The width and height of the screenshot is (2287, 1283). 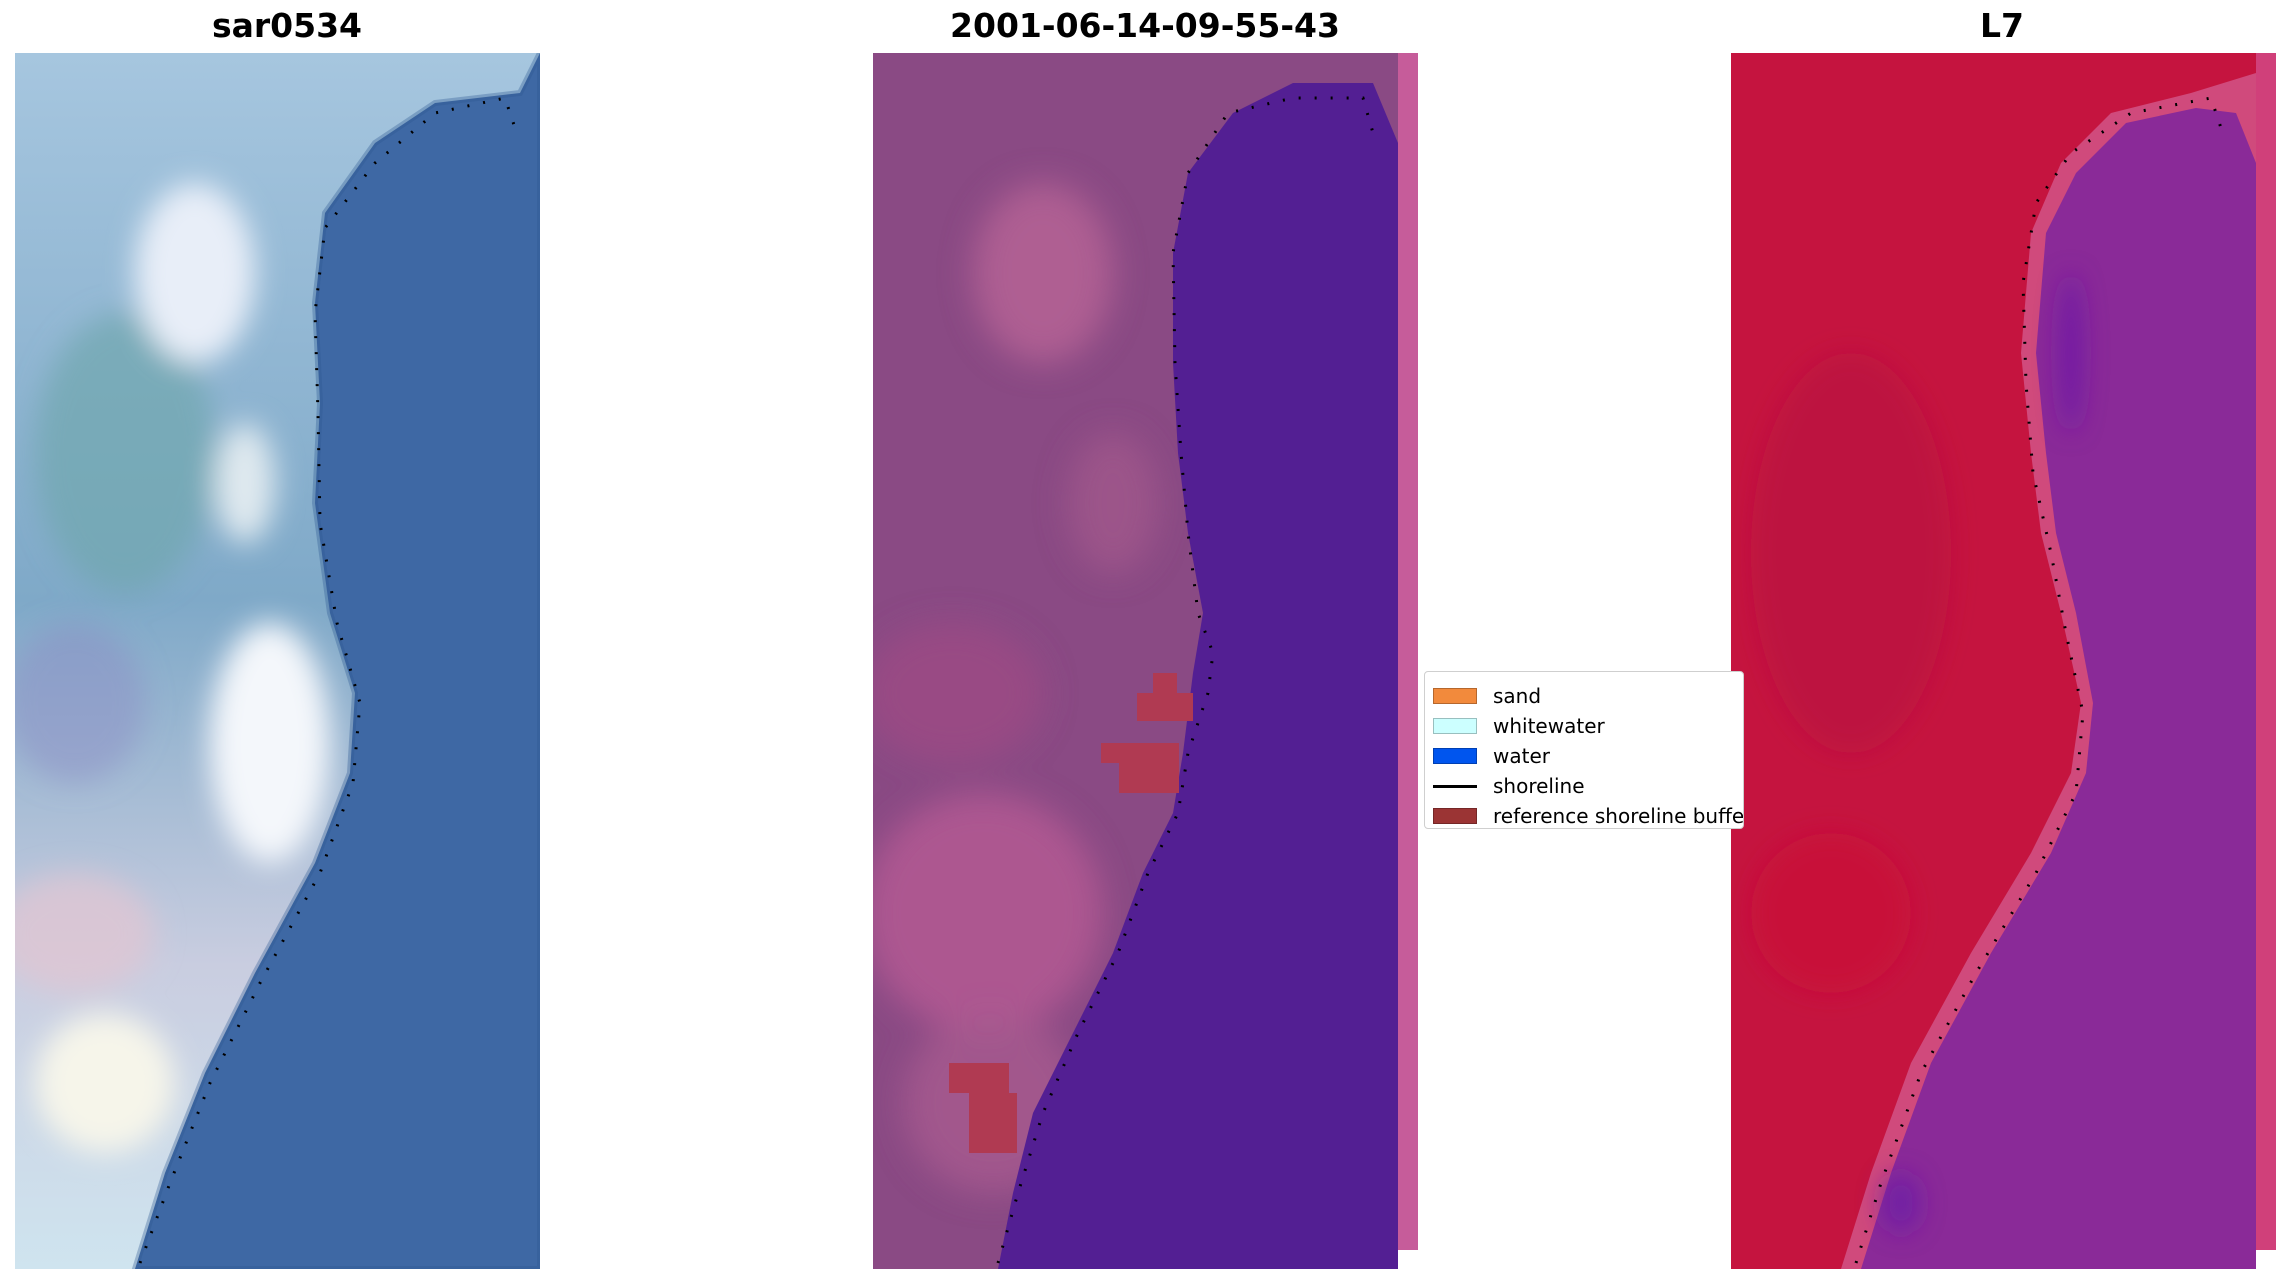 What do you see at coordinates (1517, 696) in the screenshot?
I see `legend-label-sand: sand` at bounding box center [1517, 696].